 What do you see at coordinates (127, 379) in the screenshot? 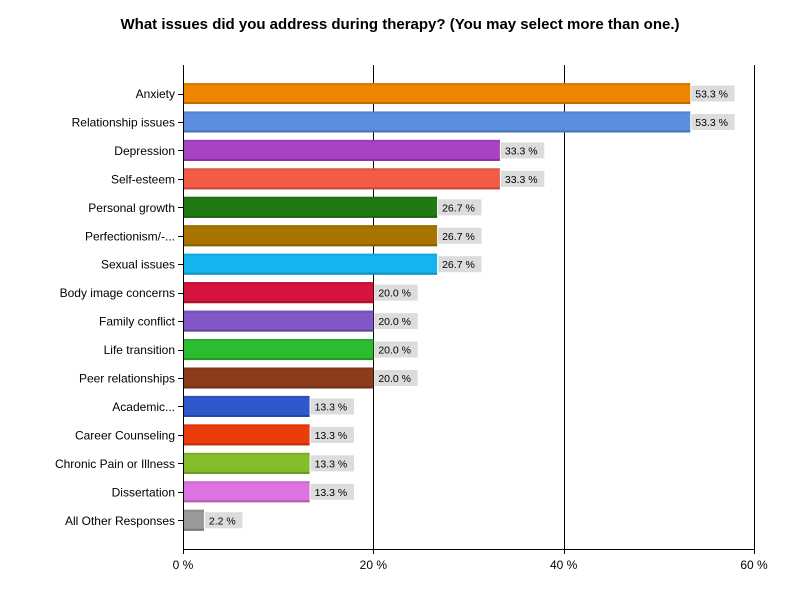
I see `category-label: Peer relationships` at bounding box center [127, 379].